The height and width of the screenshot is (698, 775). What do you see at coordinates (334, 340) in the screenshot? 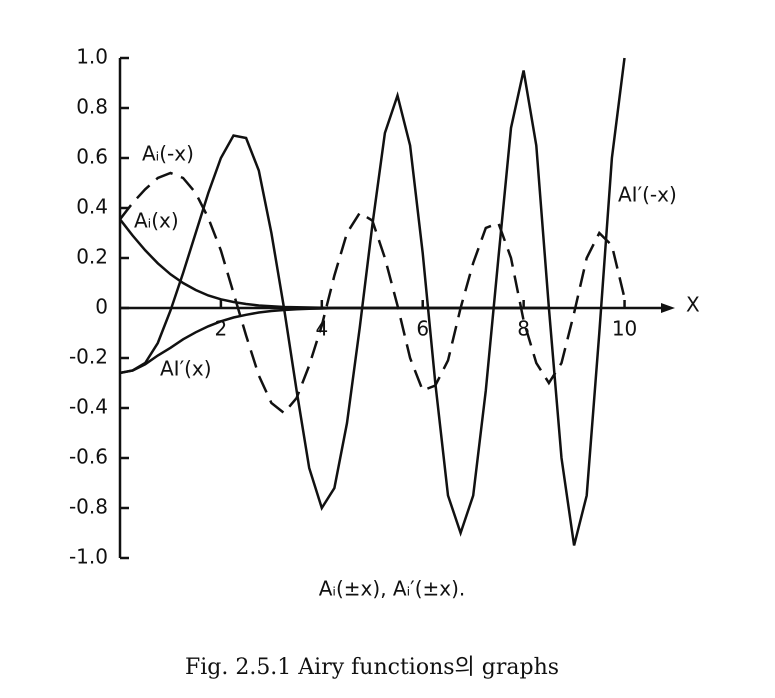
I see `series-line` at bounding box center [334, 340].